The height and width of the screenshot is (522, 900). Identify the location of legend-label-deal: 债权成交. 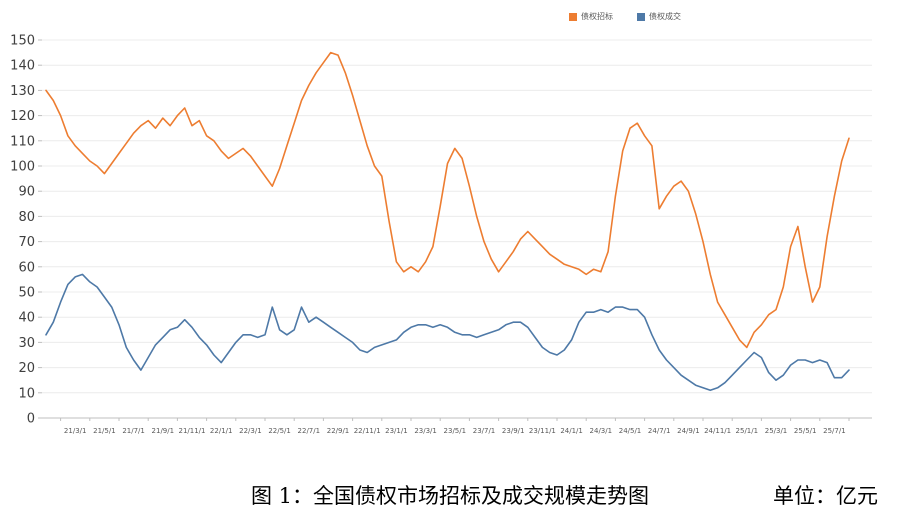
(665, 16).